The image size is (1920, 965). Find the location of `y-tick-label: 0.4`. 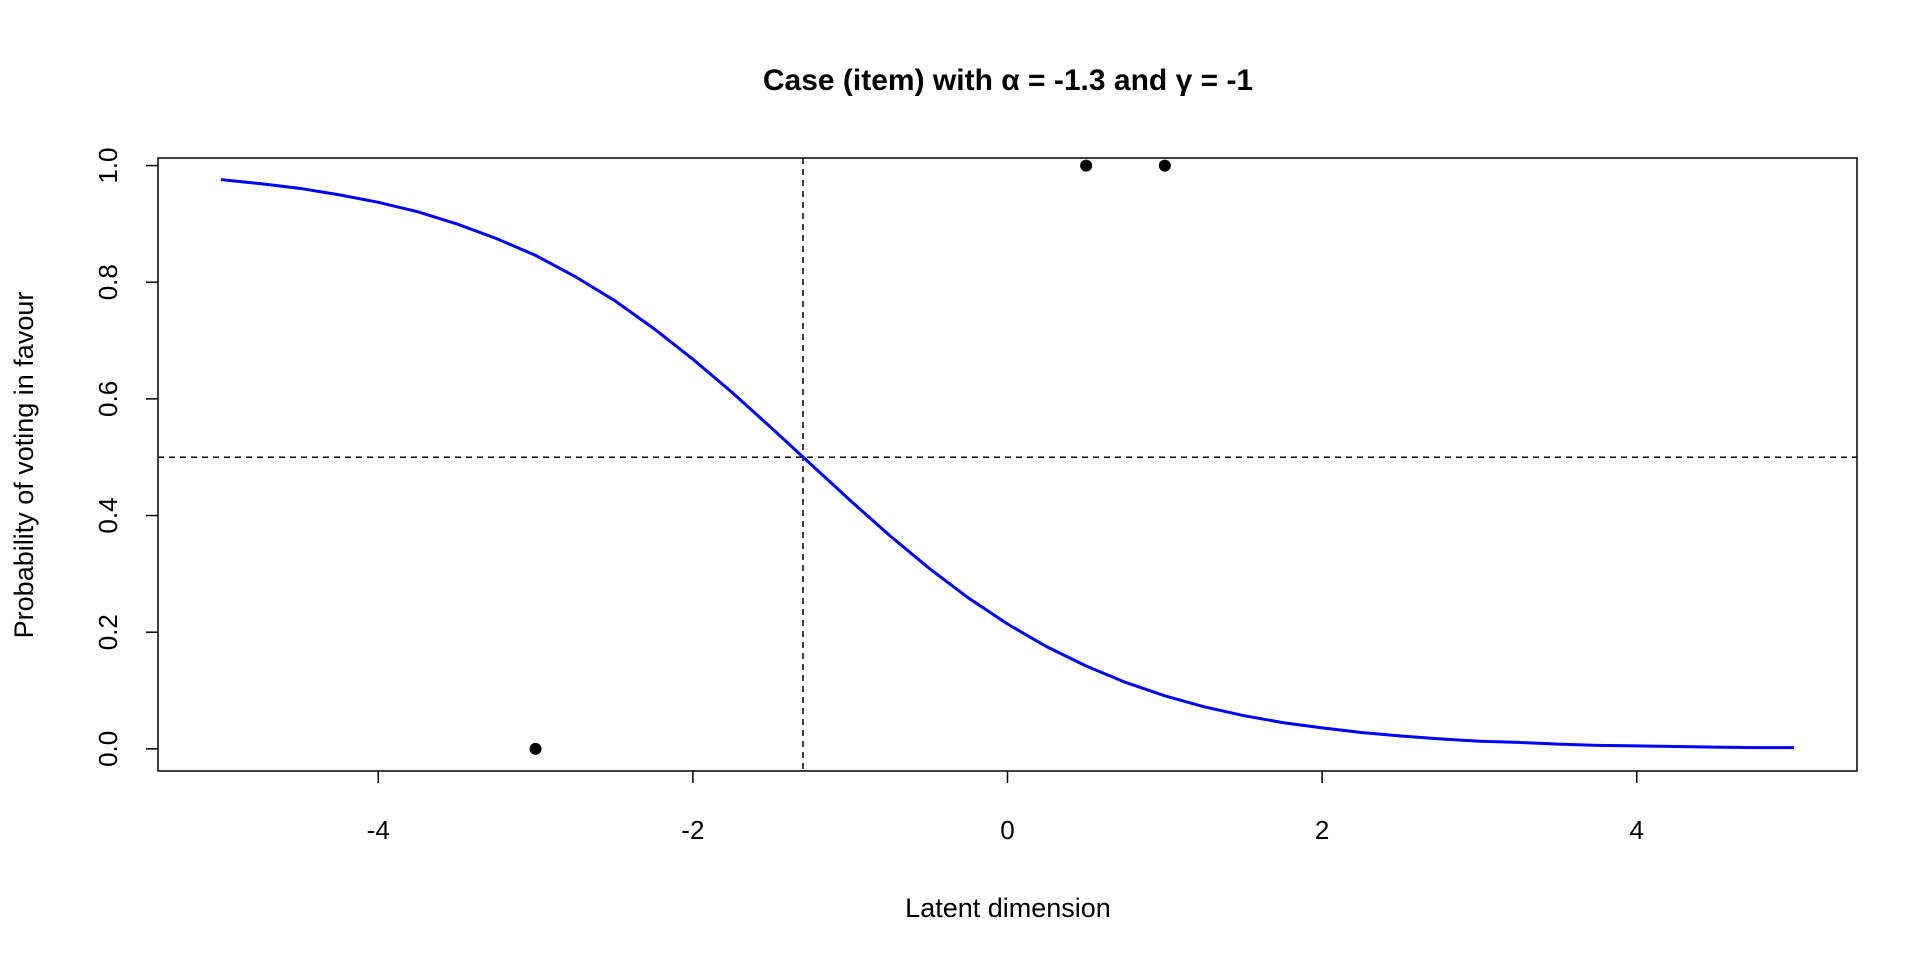

y-tick-label: 0.4 is located at coordinates (108, 515).